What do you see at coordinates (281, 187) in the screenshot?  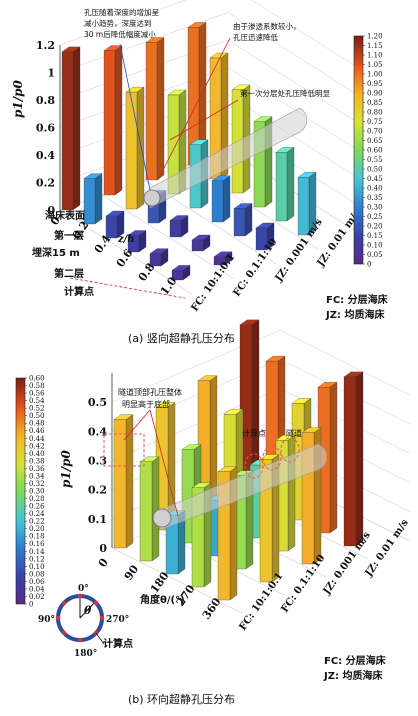 I see `panel-a-bar-s3-c4-front` at bounding box center [281, 187].